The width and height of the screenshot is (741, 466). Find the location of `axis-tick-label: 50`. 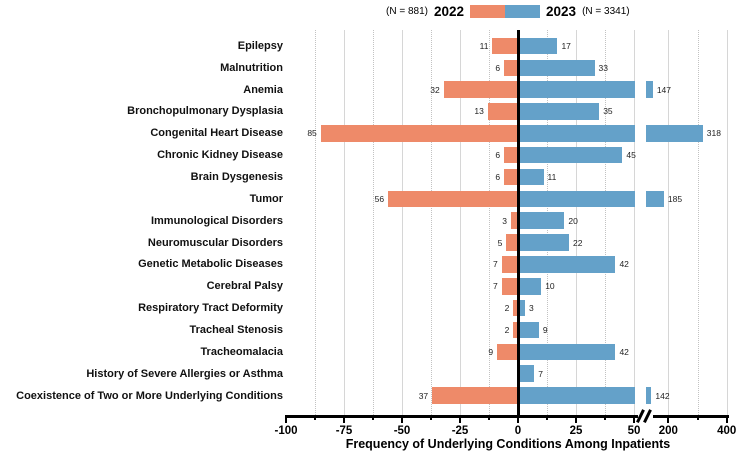

axis-tick-label: 50 is located at coordinates (634, 431).